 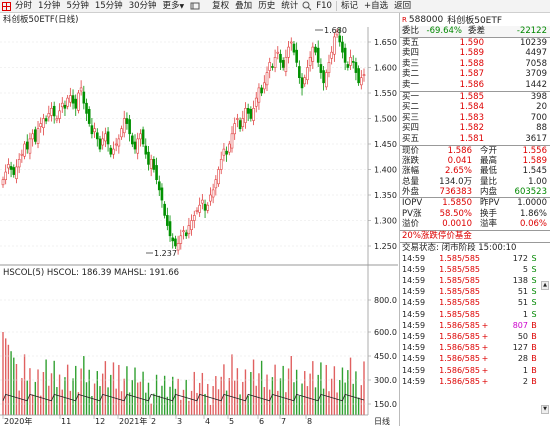 What do you see at coordinates (534, 150) in the screenshot?
I see `stat-value: 1.556` at bounding box center [534, 150].